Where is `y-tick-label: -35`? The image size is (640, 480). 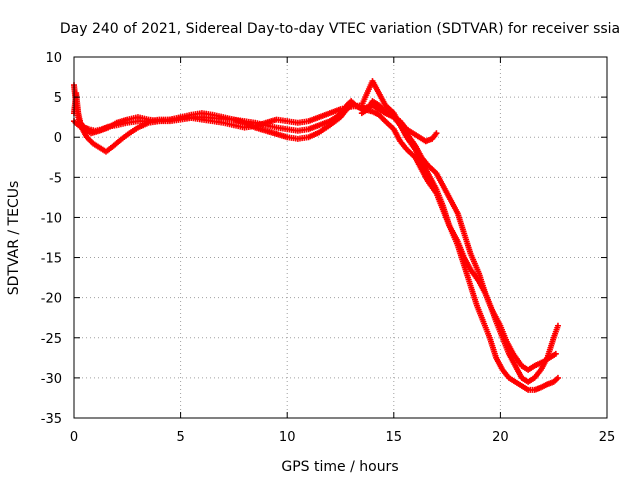
y-tick-label: -35 is located at coordinates (51, 419).